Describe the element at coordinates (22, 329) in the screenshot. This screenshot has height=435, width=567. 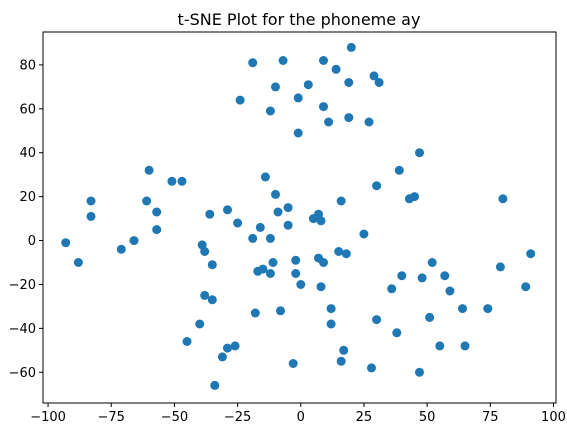
I see `y-tick-label: −40` at that location.